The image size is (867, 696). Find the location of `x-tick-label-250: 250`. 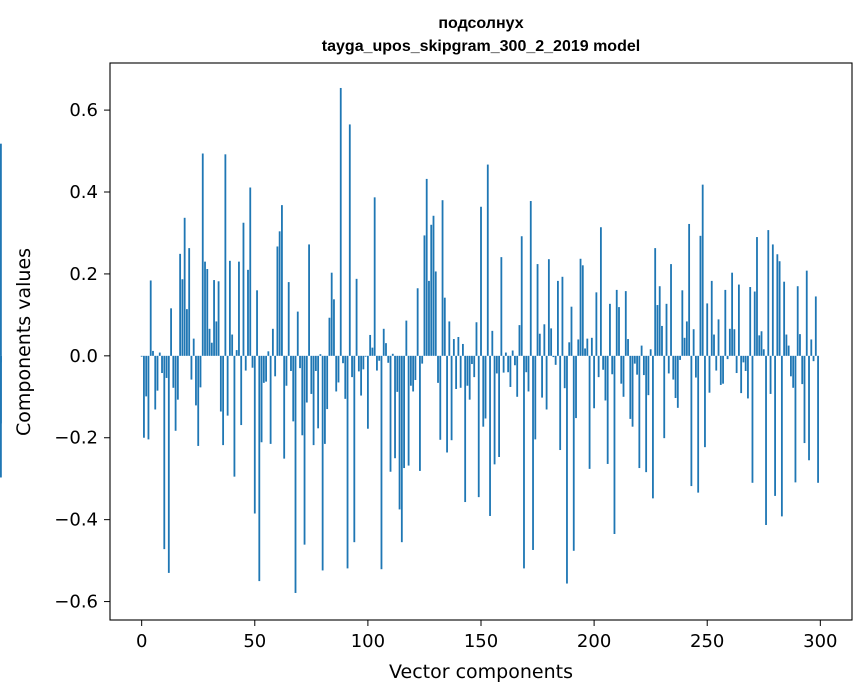

x-tick-label-250: 250 is located at coordinates (707, 641).